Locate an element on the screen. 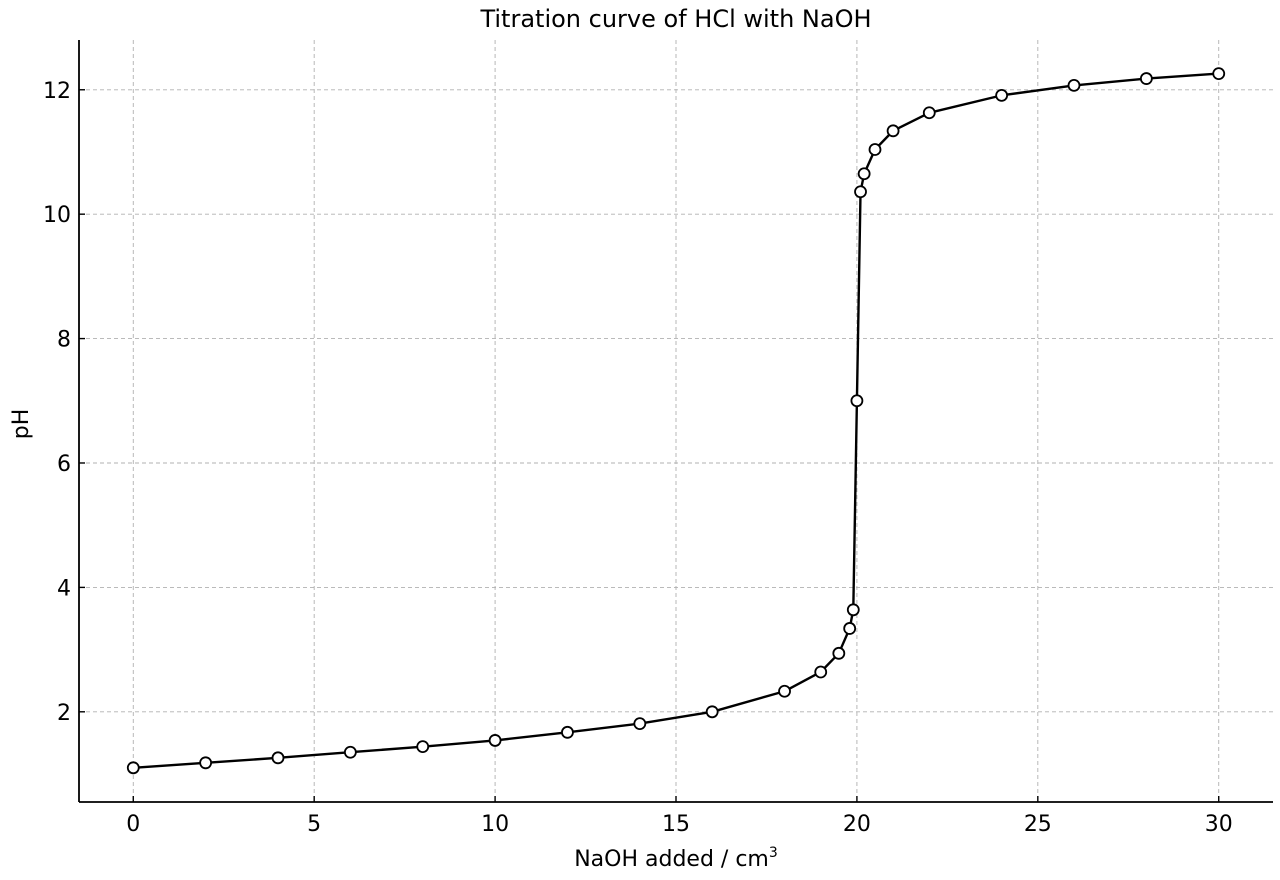 Image resolution: width=1280 pixels, height=880 pixels. x-tick-label: 30 is located at coordinates (1219, 824).